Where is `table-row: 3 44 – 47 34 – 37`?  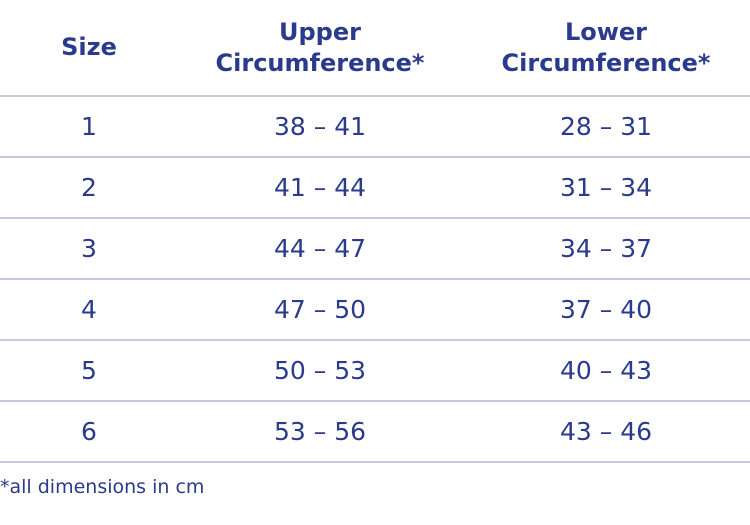
table-row: 3 44 – 47 34 – 37 is located at coordinates (375, 249).